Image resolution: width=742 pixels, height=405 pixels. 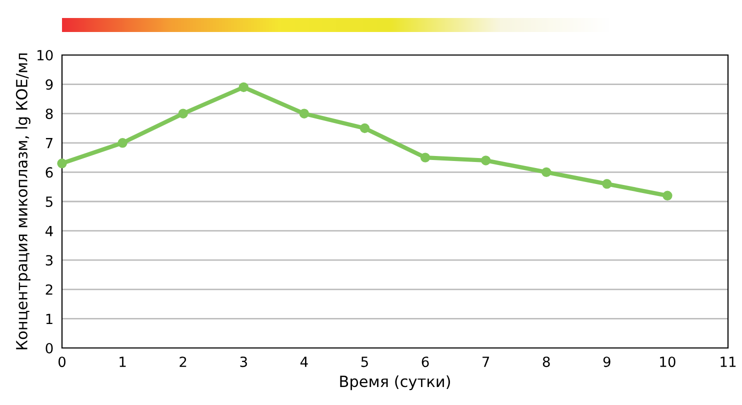 What do you see at coordinates (668, 362) in the screenshot?
I see `x-tick-label: 10` at bounding box center [668, 362].